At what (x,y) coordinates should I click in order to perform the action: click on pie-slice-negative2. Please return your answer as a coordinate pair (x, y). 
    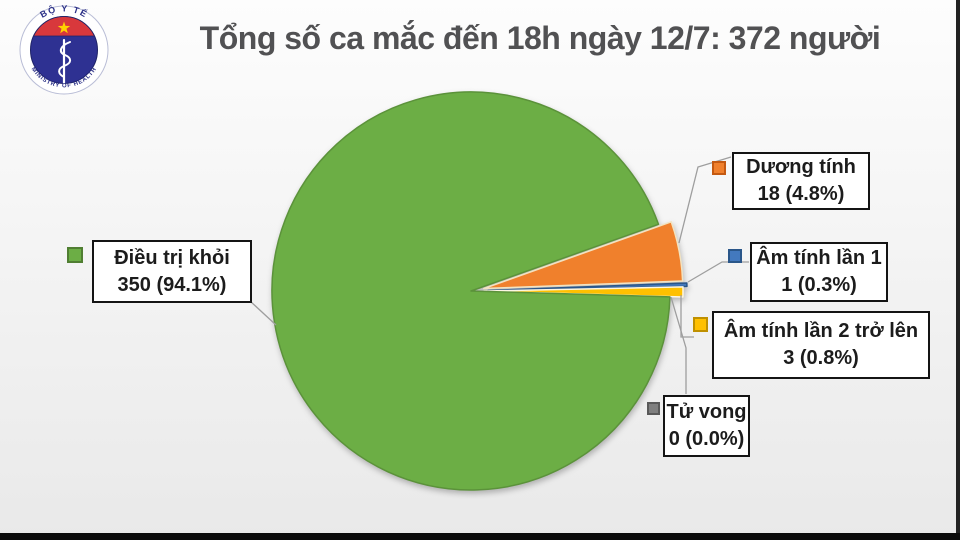
    Looking at the image, I should click on (583, 292).